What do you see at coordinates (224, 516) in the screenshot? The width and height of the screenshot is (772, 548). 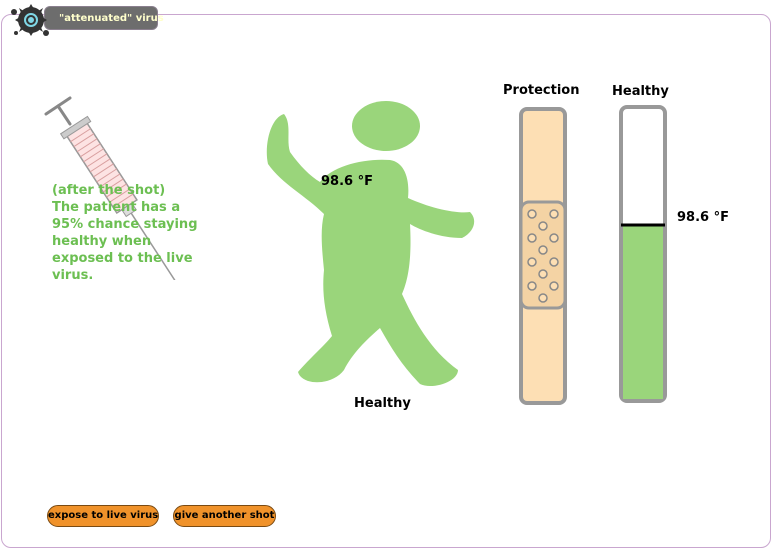 I see `give-shot-button: give another shot` at bounding box center [224, 516].